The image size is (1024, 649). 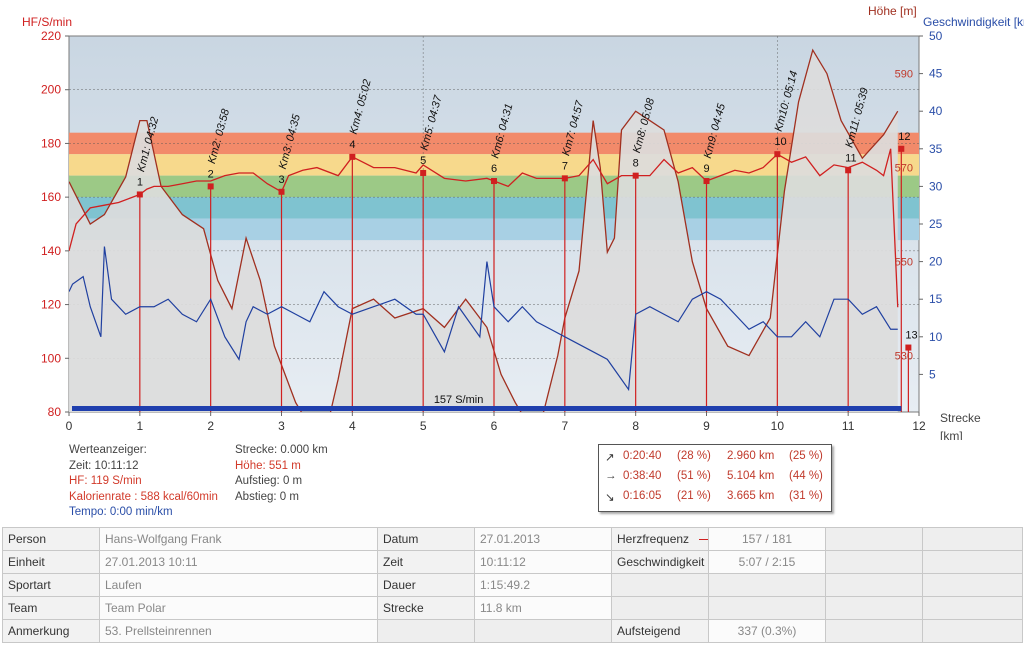 I want to click on x-tick-label: 5, so click(x=423, y=426).